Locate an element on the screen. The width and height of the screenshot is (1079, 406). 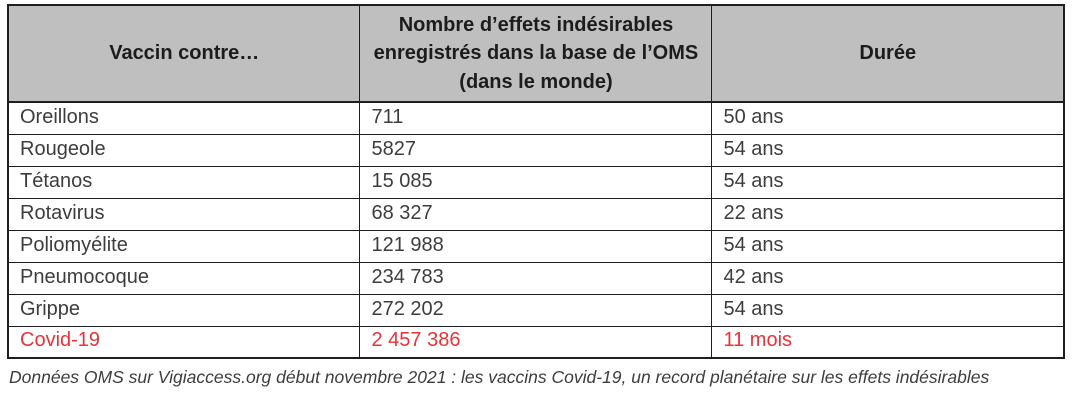
duration-cell: 42 ans is located at coordinates (888, 278).